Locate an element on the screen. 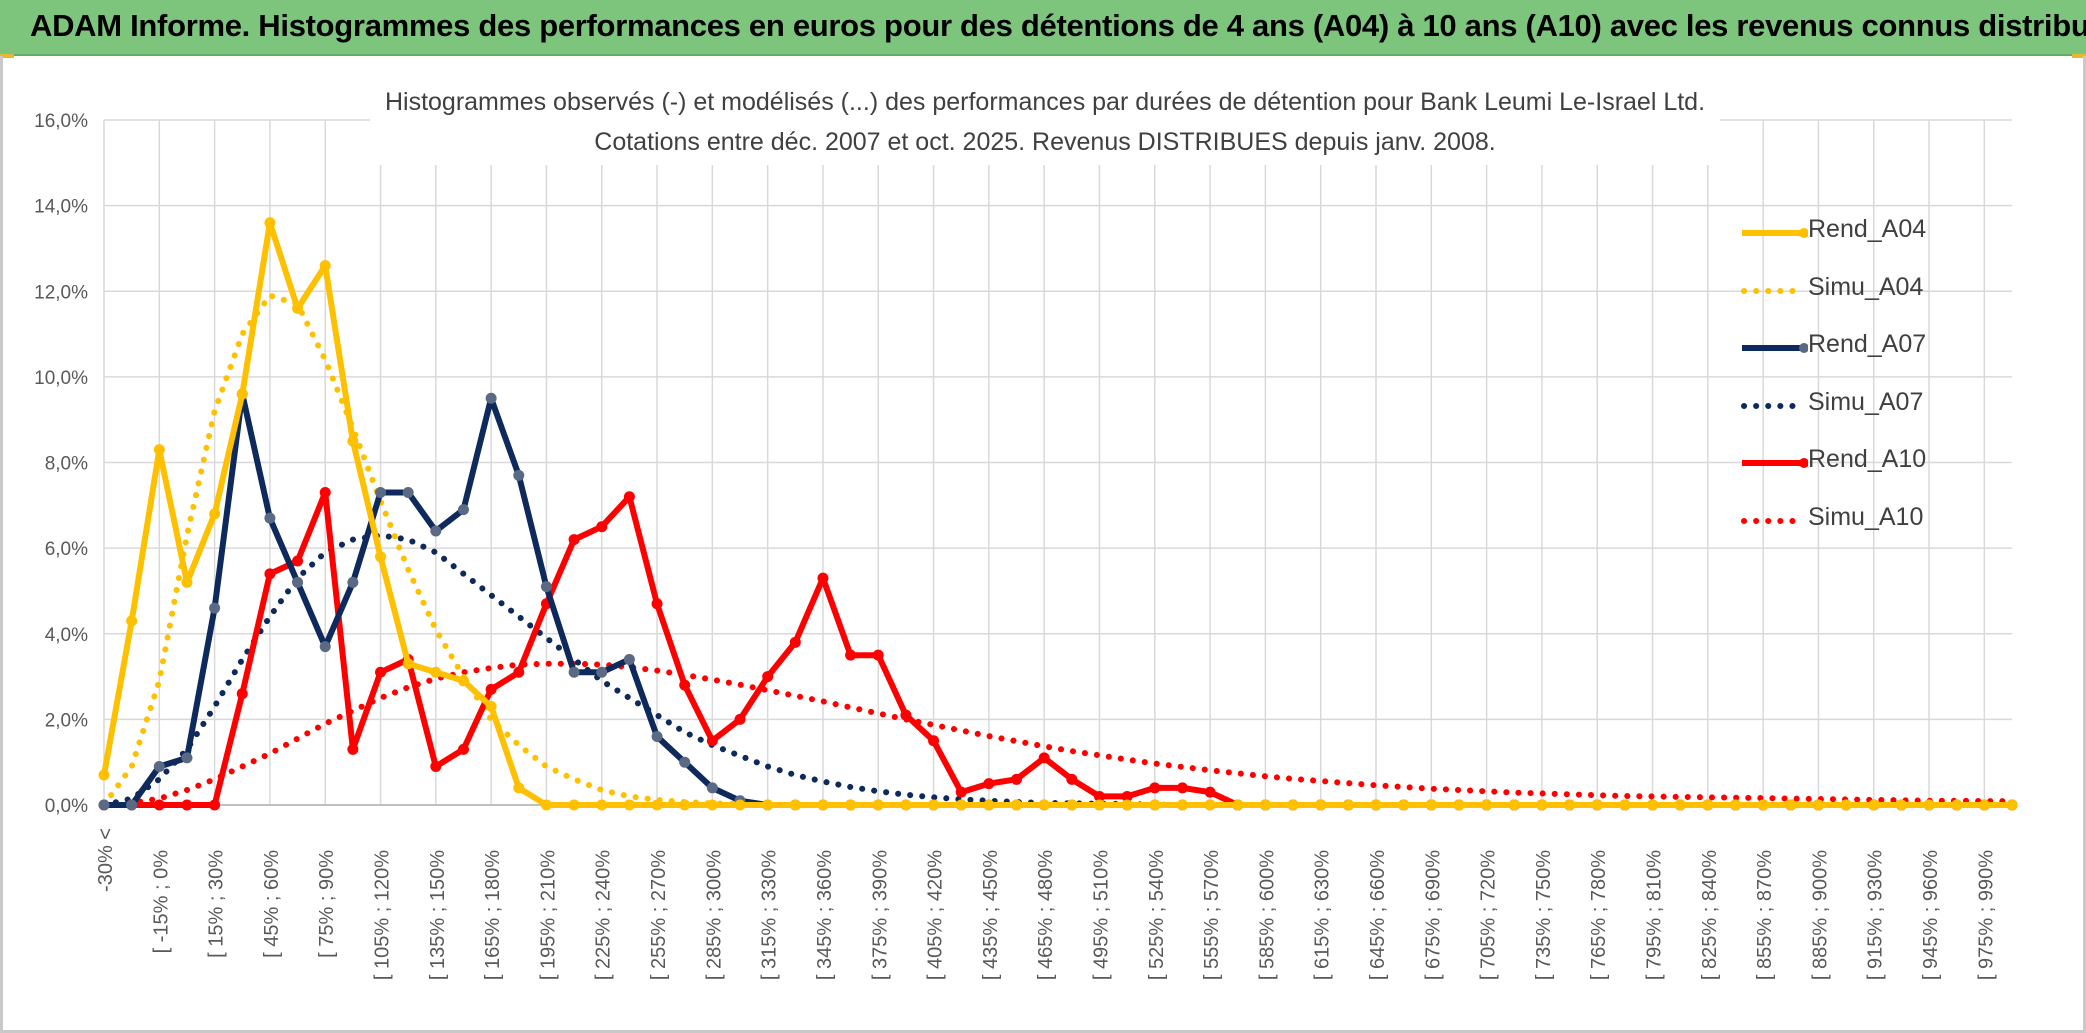 This screenshot has width=2086, height=1033. x-tick-label: [ 165% ; 180% is located at coordinates (493, 915).